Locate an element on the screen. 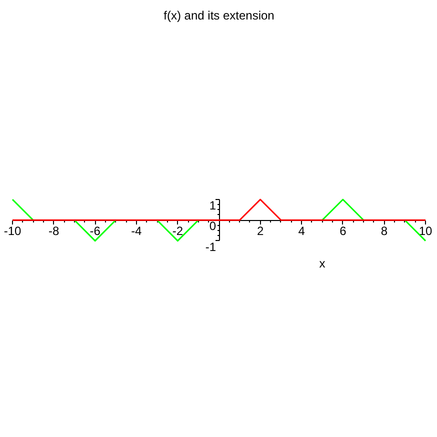  x-tick-label: 6 is located at coordinates (343, 231).